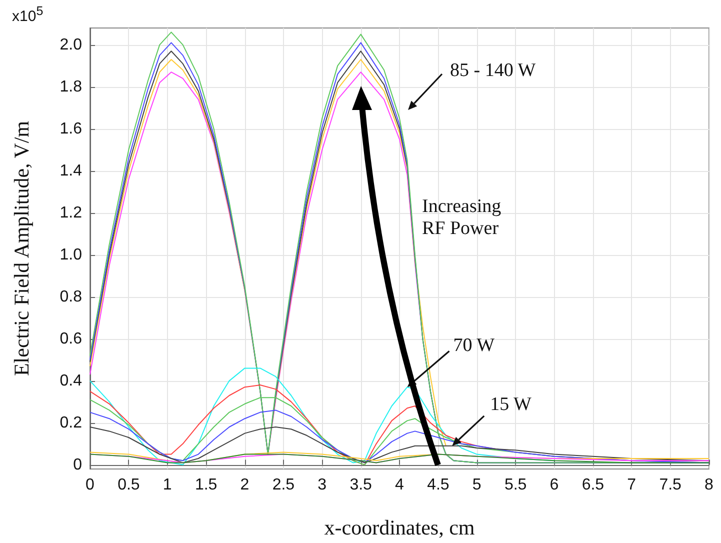 The image size is (721, 543). Describe the element at coordinates (71, 381) in the screenshot. I see `y-tick-label: 0.4` at that location.